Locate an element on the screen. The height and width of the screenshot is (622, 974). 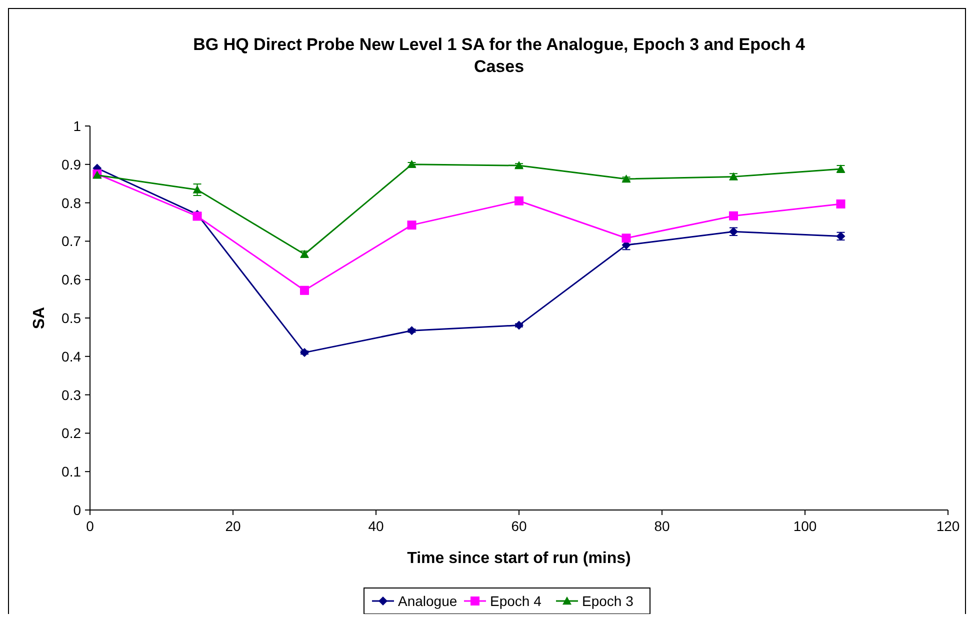
y-tick-label: 1 is located at coordinates (77, 126).